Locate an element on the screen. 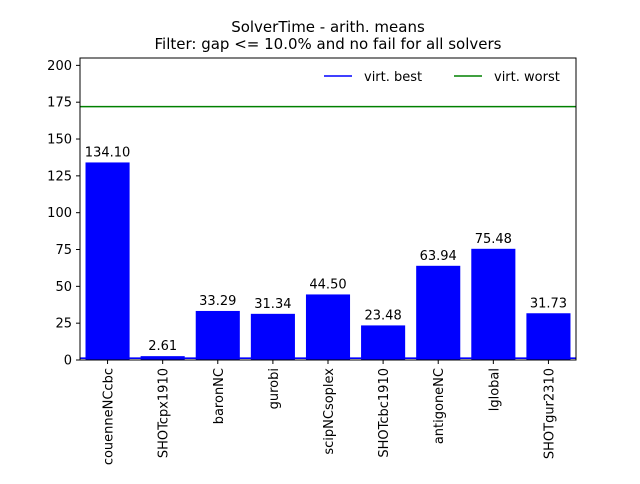 The width and height of the screenshot is (640, 484). bar-value-label: 75.48 is located at coordinates (493, 239).